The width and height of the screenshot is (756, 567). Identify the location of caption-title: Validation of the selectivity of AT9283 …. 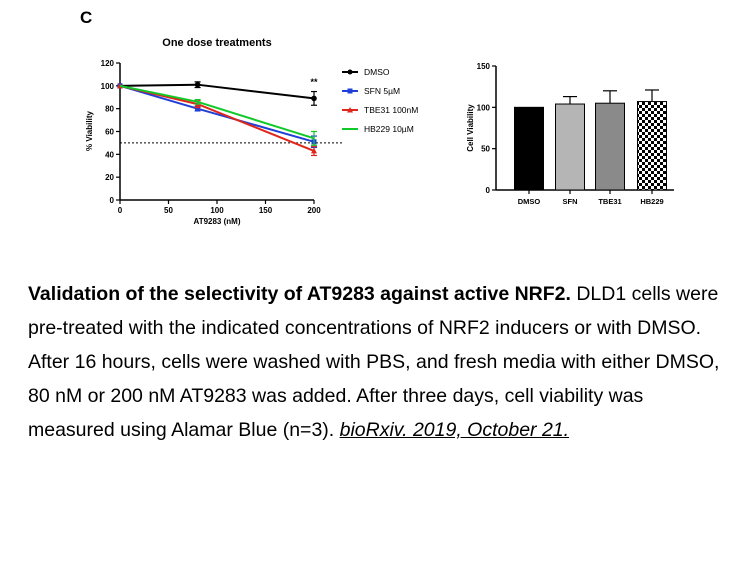
(299, 294).